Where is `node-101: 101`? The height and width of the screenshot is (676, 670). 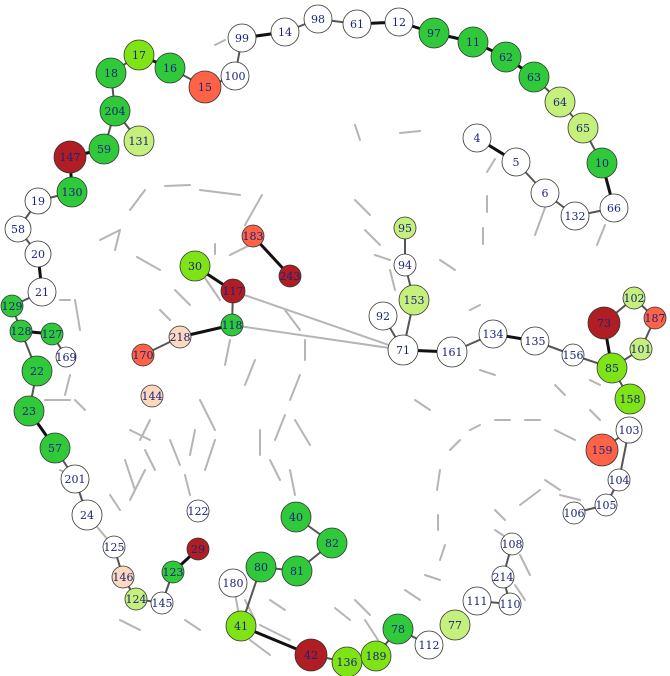
node-101: 101 is located at coordinates (641, 349).